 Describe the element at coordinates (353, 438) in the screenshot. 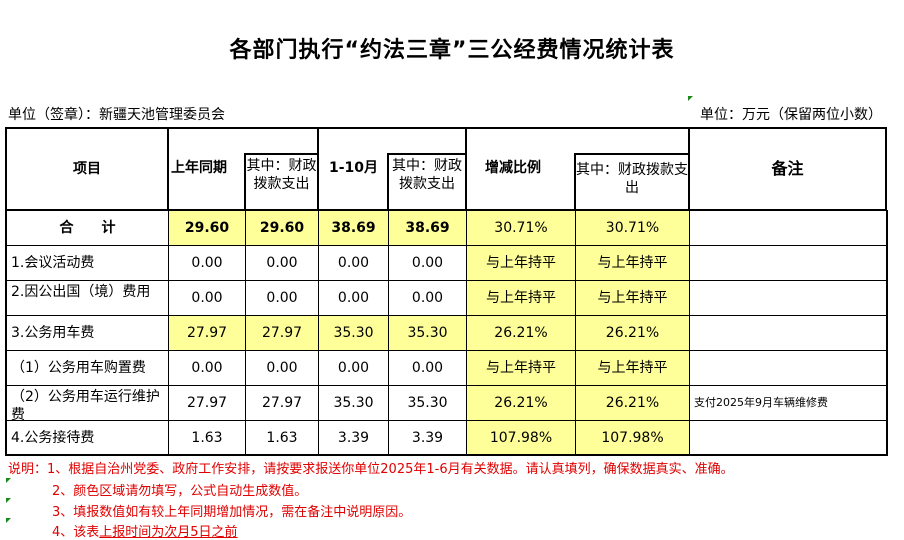

I see `cell-current: 3.39` at that location.